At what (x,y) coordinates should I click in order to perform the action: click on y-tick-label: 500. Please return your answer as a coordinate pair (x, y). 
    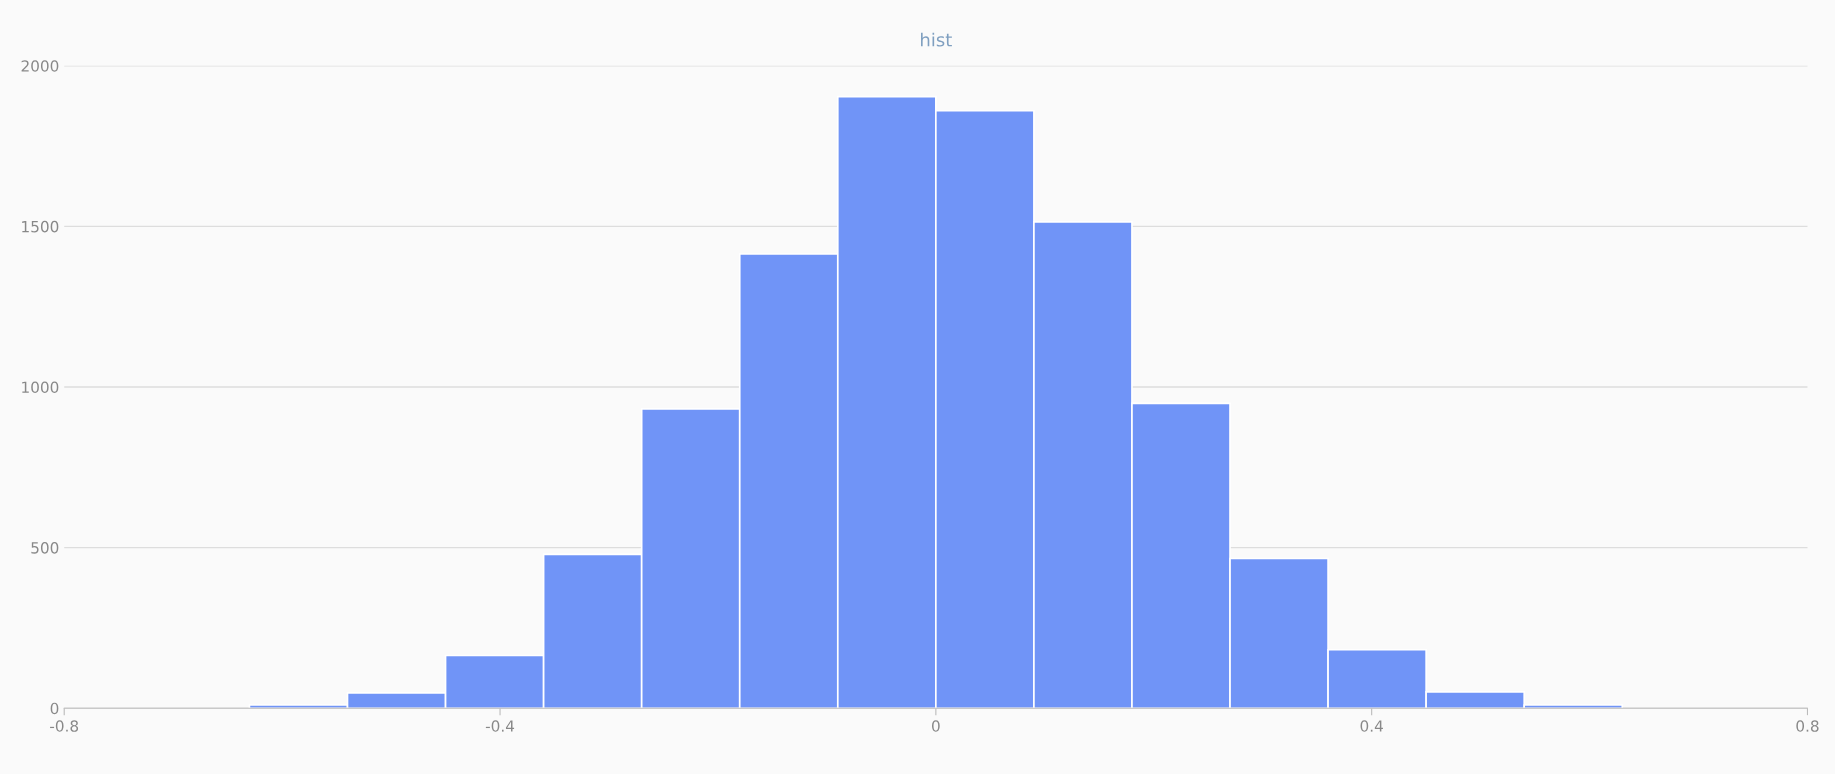
    Looking at the image, I should click on (45, 548).